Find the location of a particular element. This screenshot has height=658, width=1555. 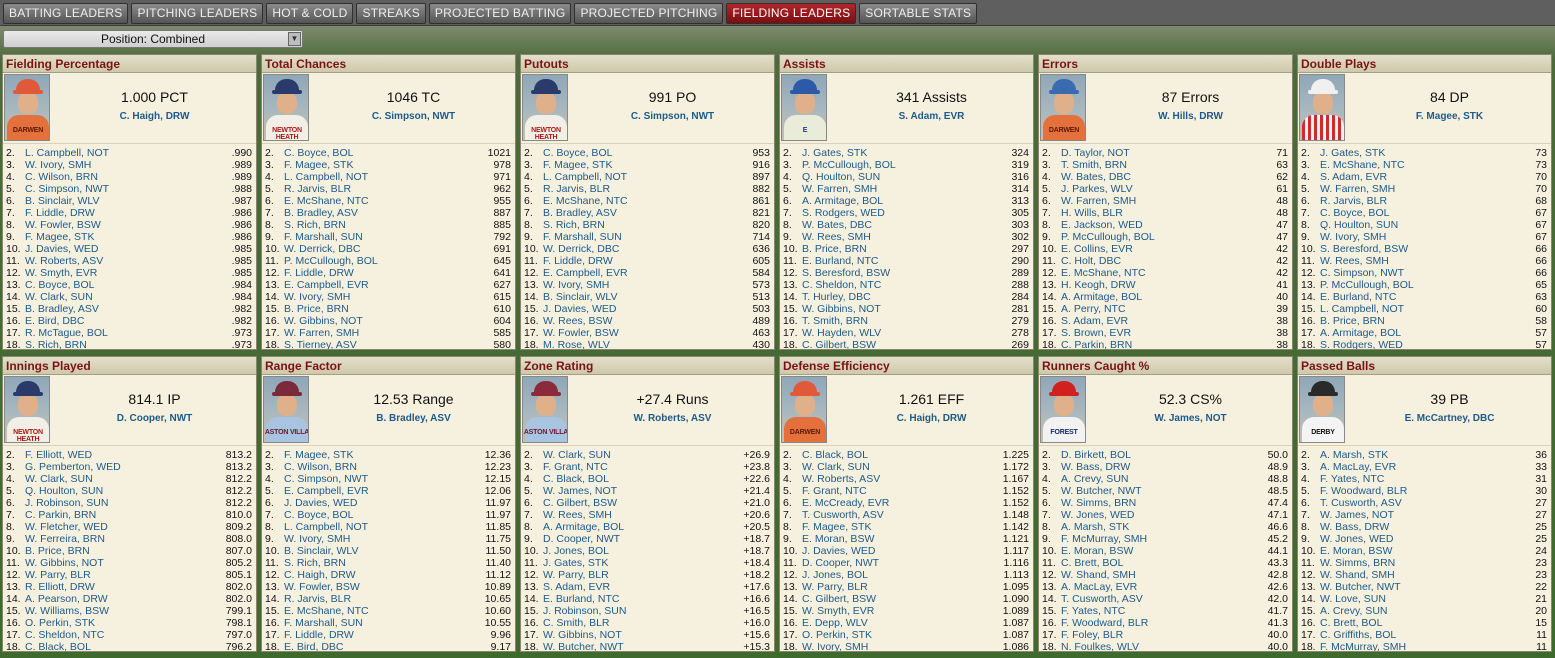

player-name-link: A. Pearson, DRW is located at coordinates (66, 599).